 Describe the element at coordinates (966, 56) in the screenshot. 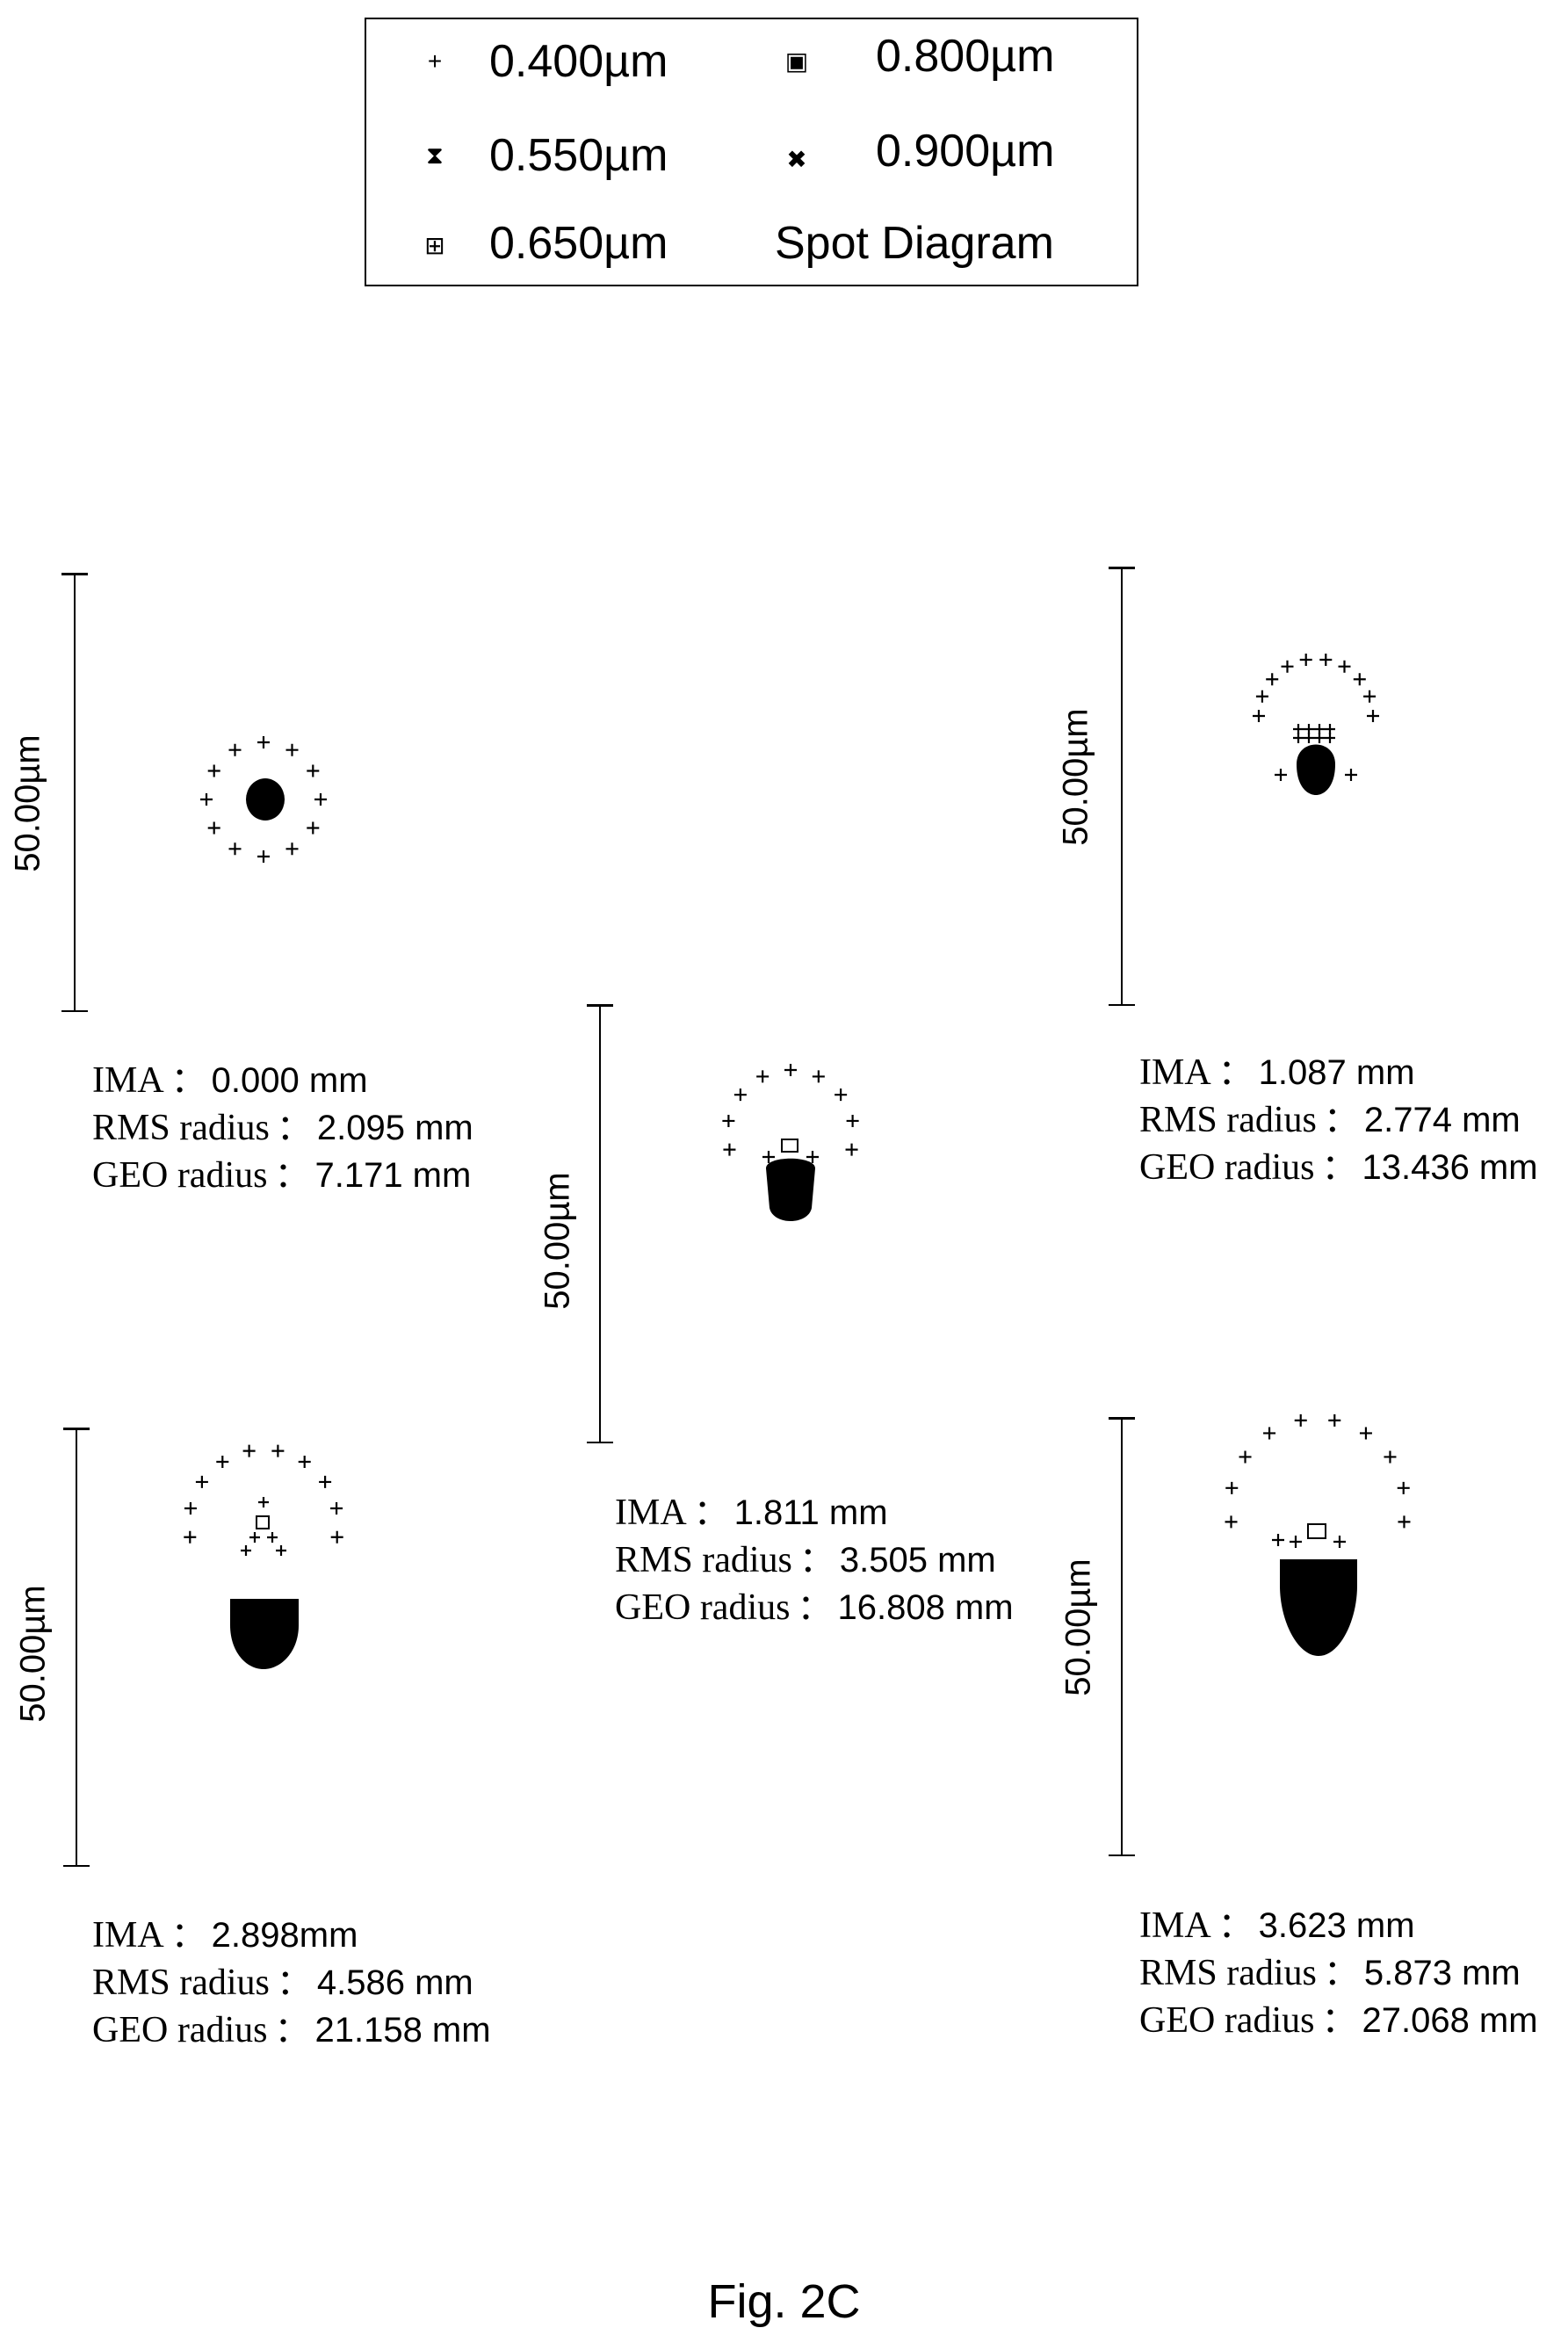

I see `legend-label-0800: 0.800µm` at that location.